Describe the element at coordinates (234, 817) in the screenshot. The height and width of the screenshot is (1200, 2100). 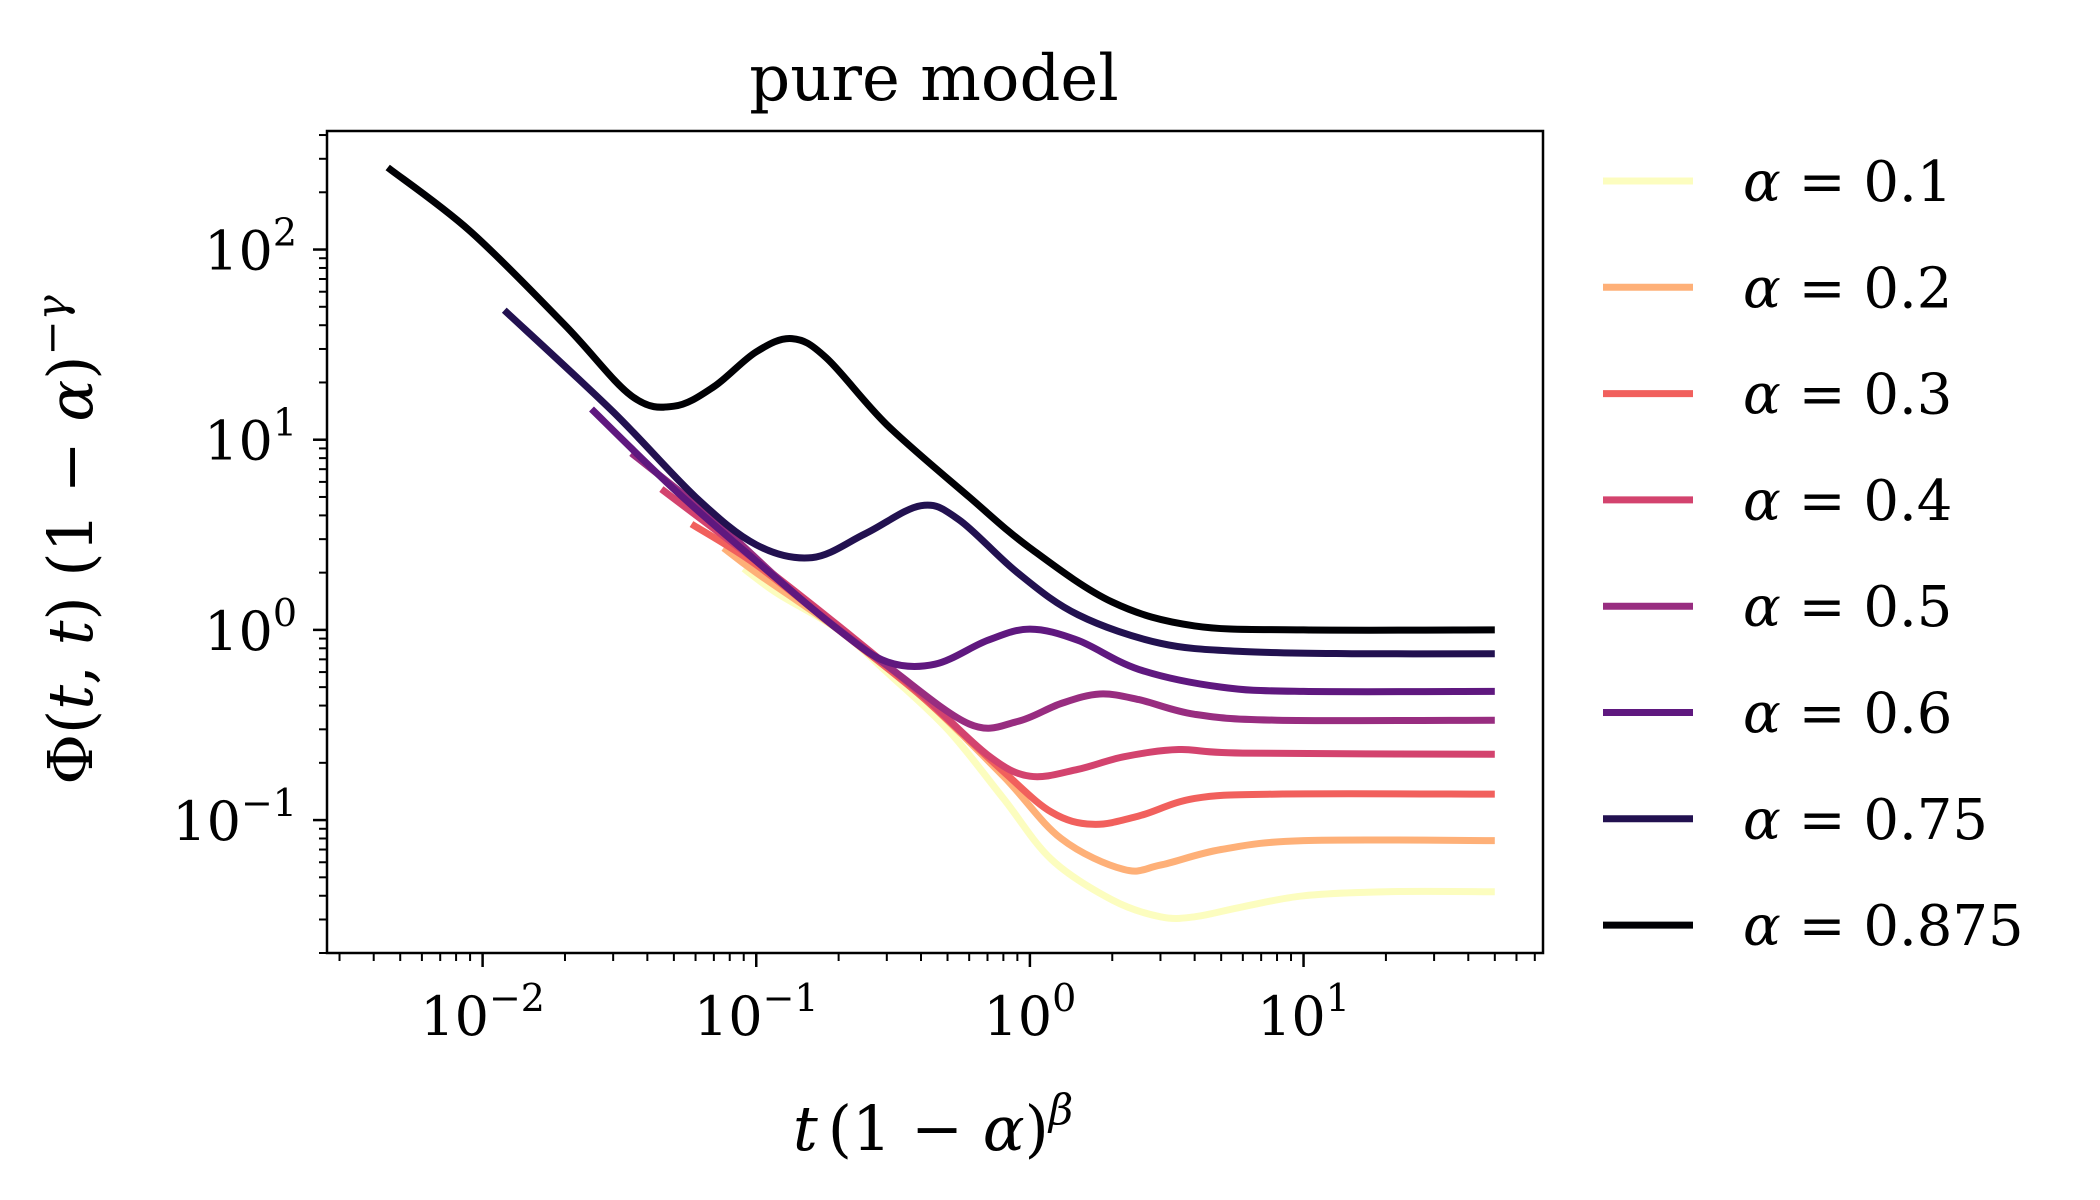
I see `y-tick-label: 10⁻¹` at that location.